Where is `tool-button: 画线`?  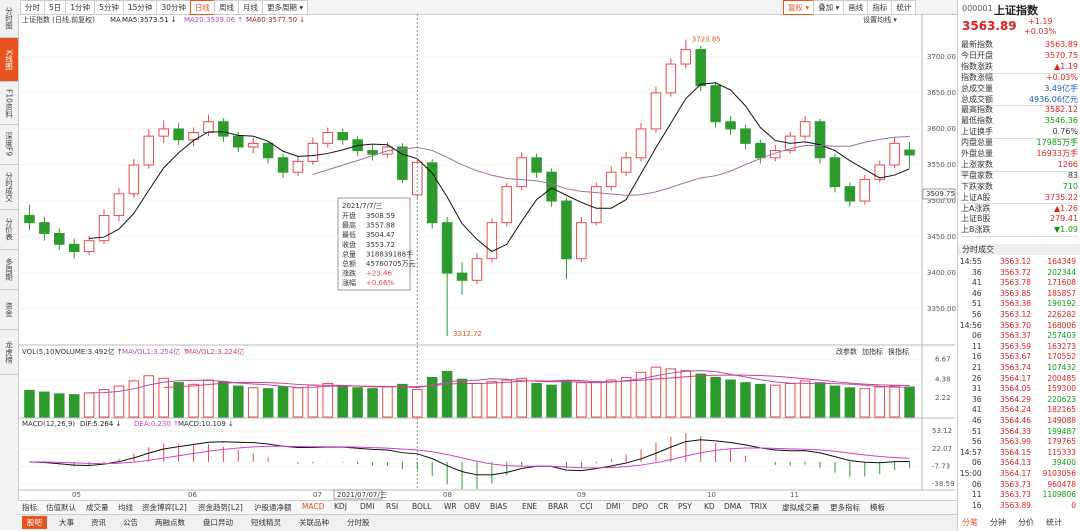 tool-button: 画线 is located at coordinates (856, 7).